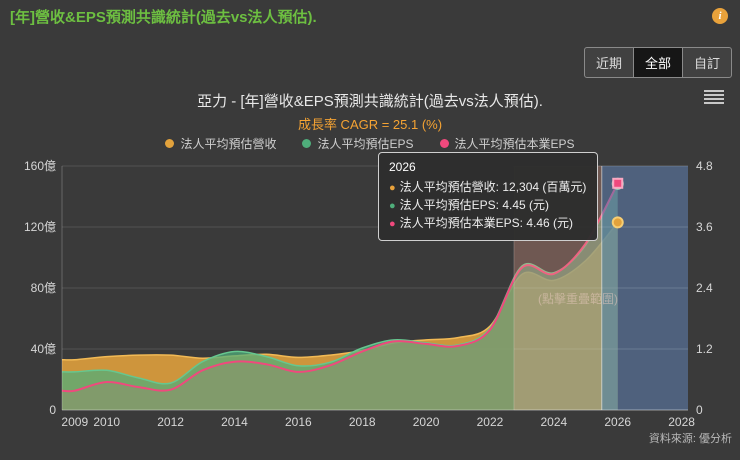 This screenshot has width=740, height=460. What do you see at coordinates (608, 62) in the screenshot?
I see `range-button-recent: 近期` at bounding box center [608, 62].